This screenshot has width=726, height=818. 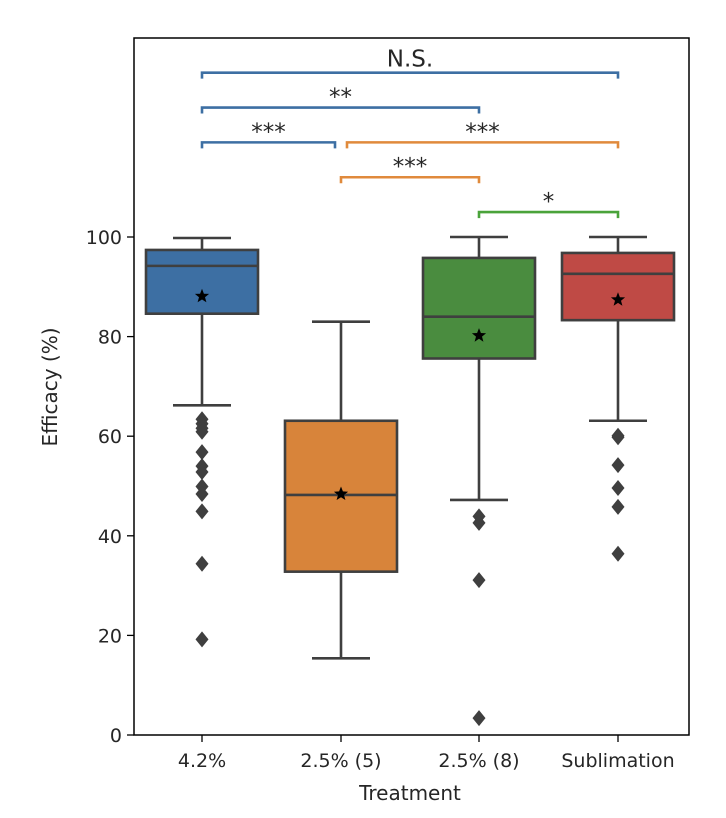 What do you see at coordinates (202, 761) in the screenshot?
I see `x-tick-label-0: 4.2%` at bounding box center [202, 761].